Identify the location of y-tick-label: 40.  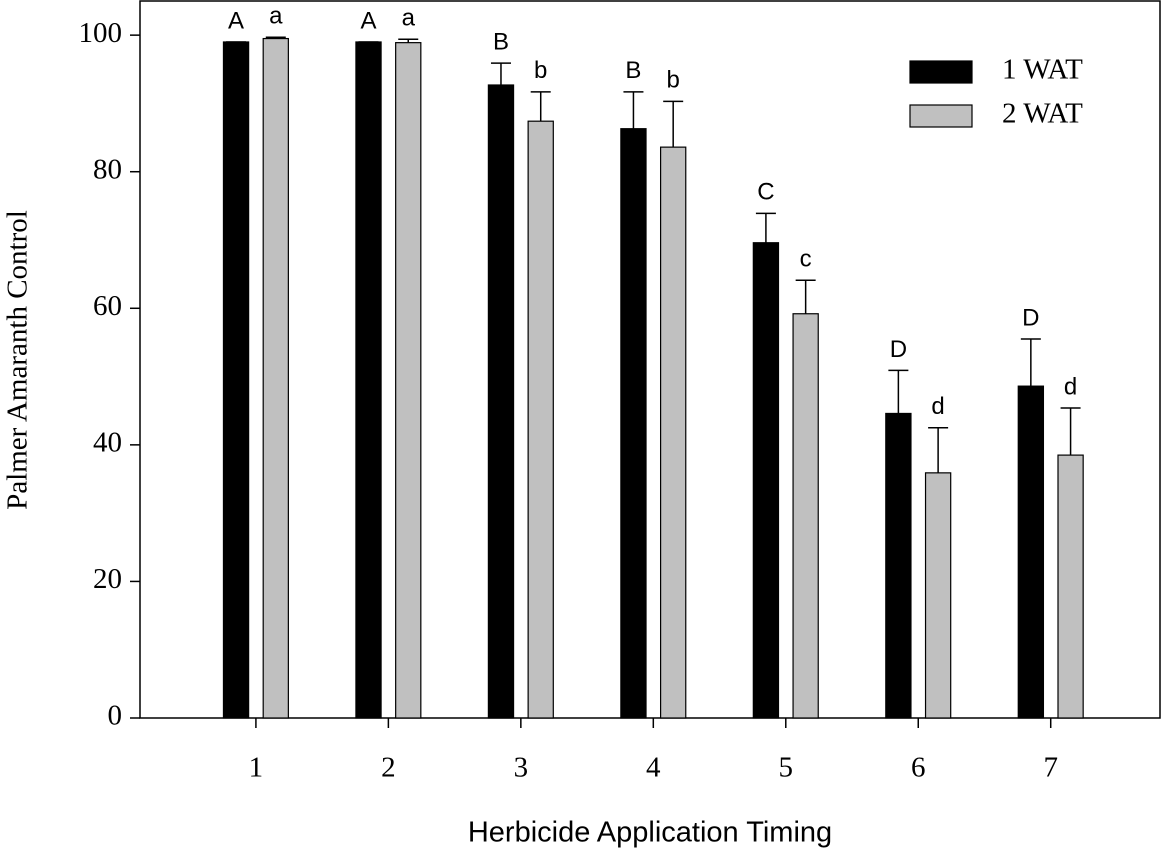
(107, 443).